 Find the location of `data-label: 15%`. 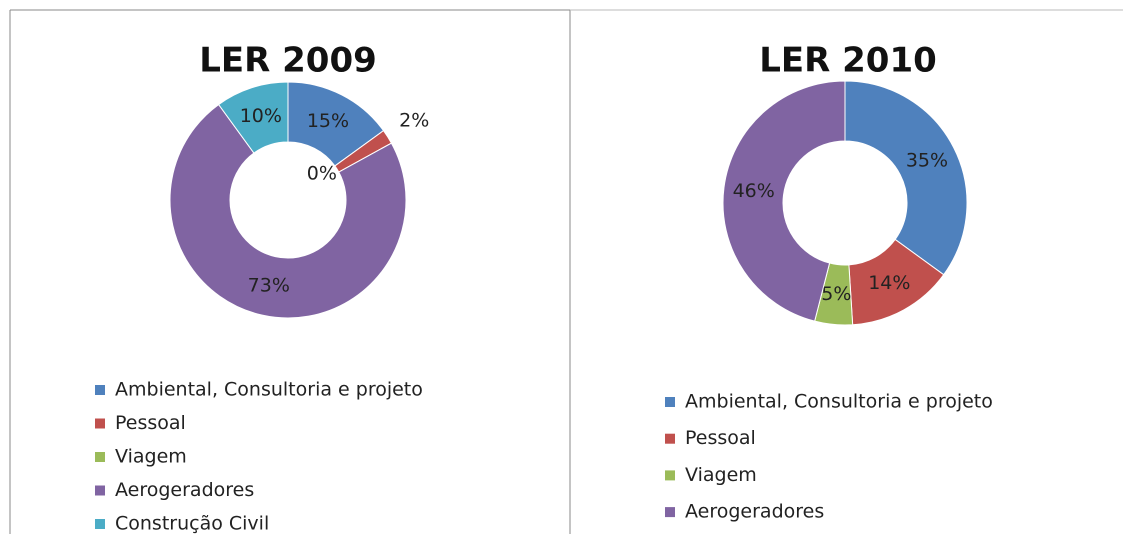

data-label: 15% is located at coordinates (328, 121).